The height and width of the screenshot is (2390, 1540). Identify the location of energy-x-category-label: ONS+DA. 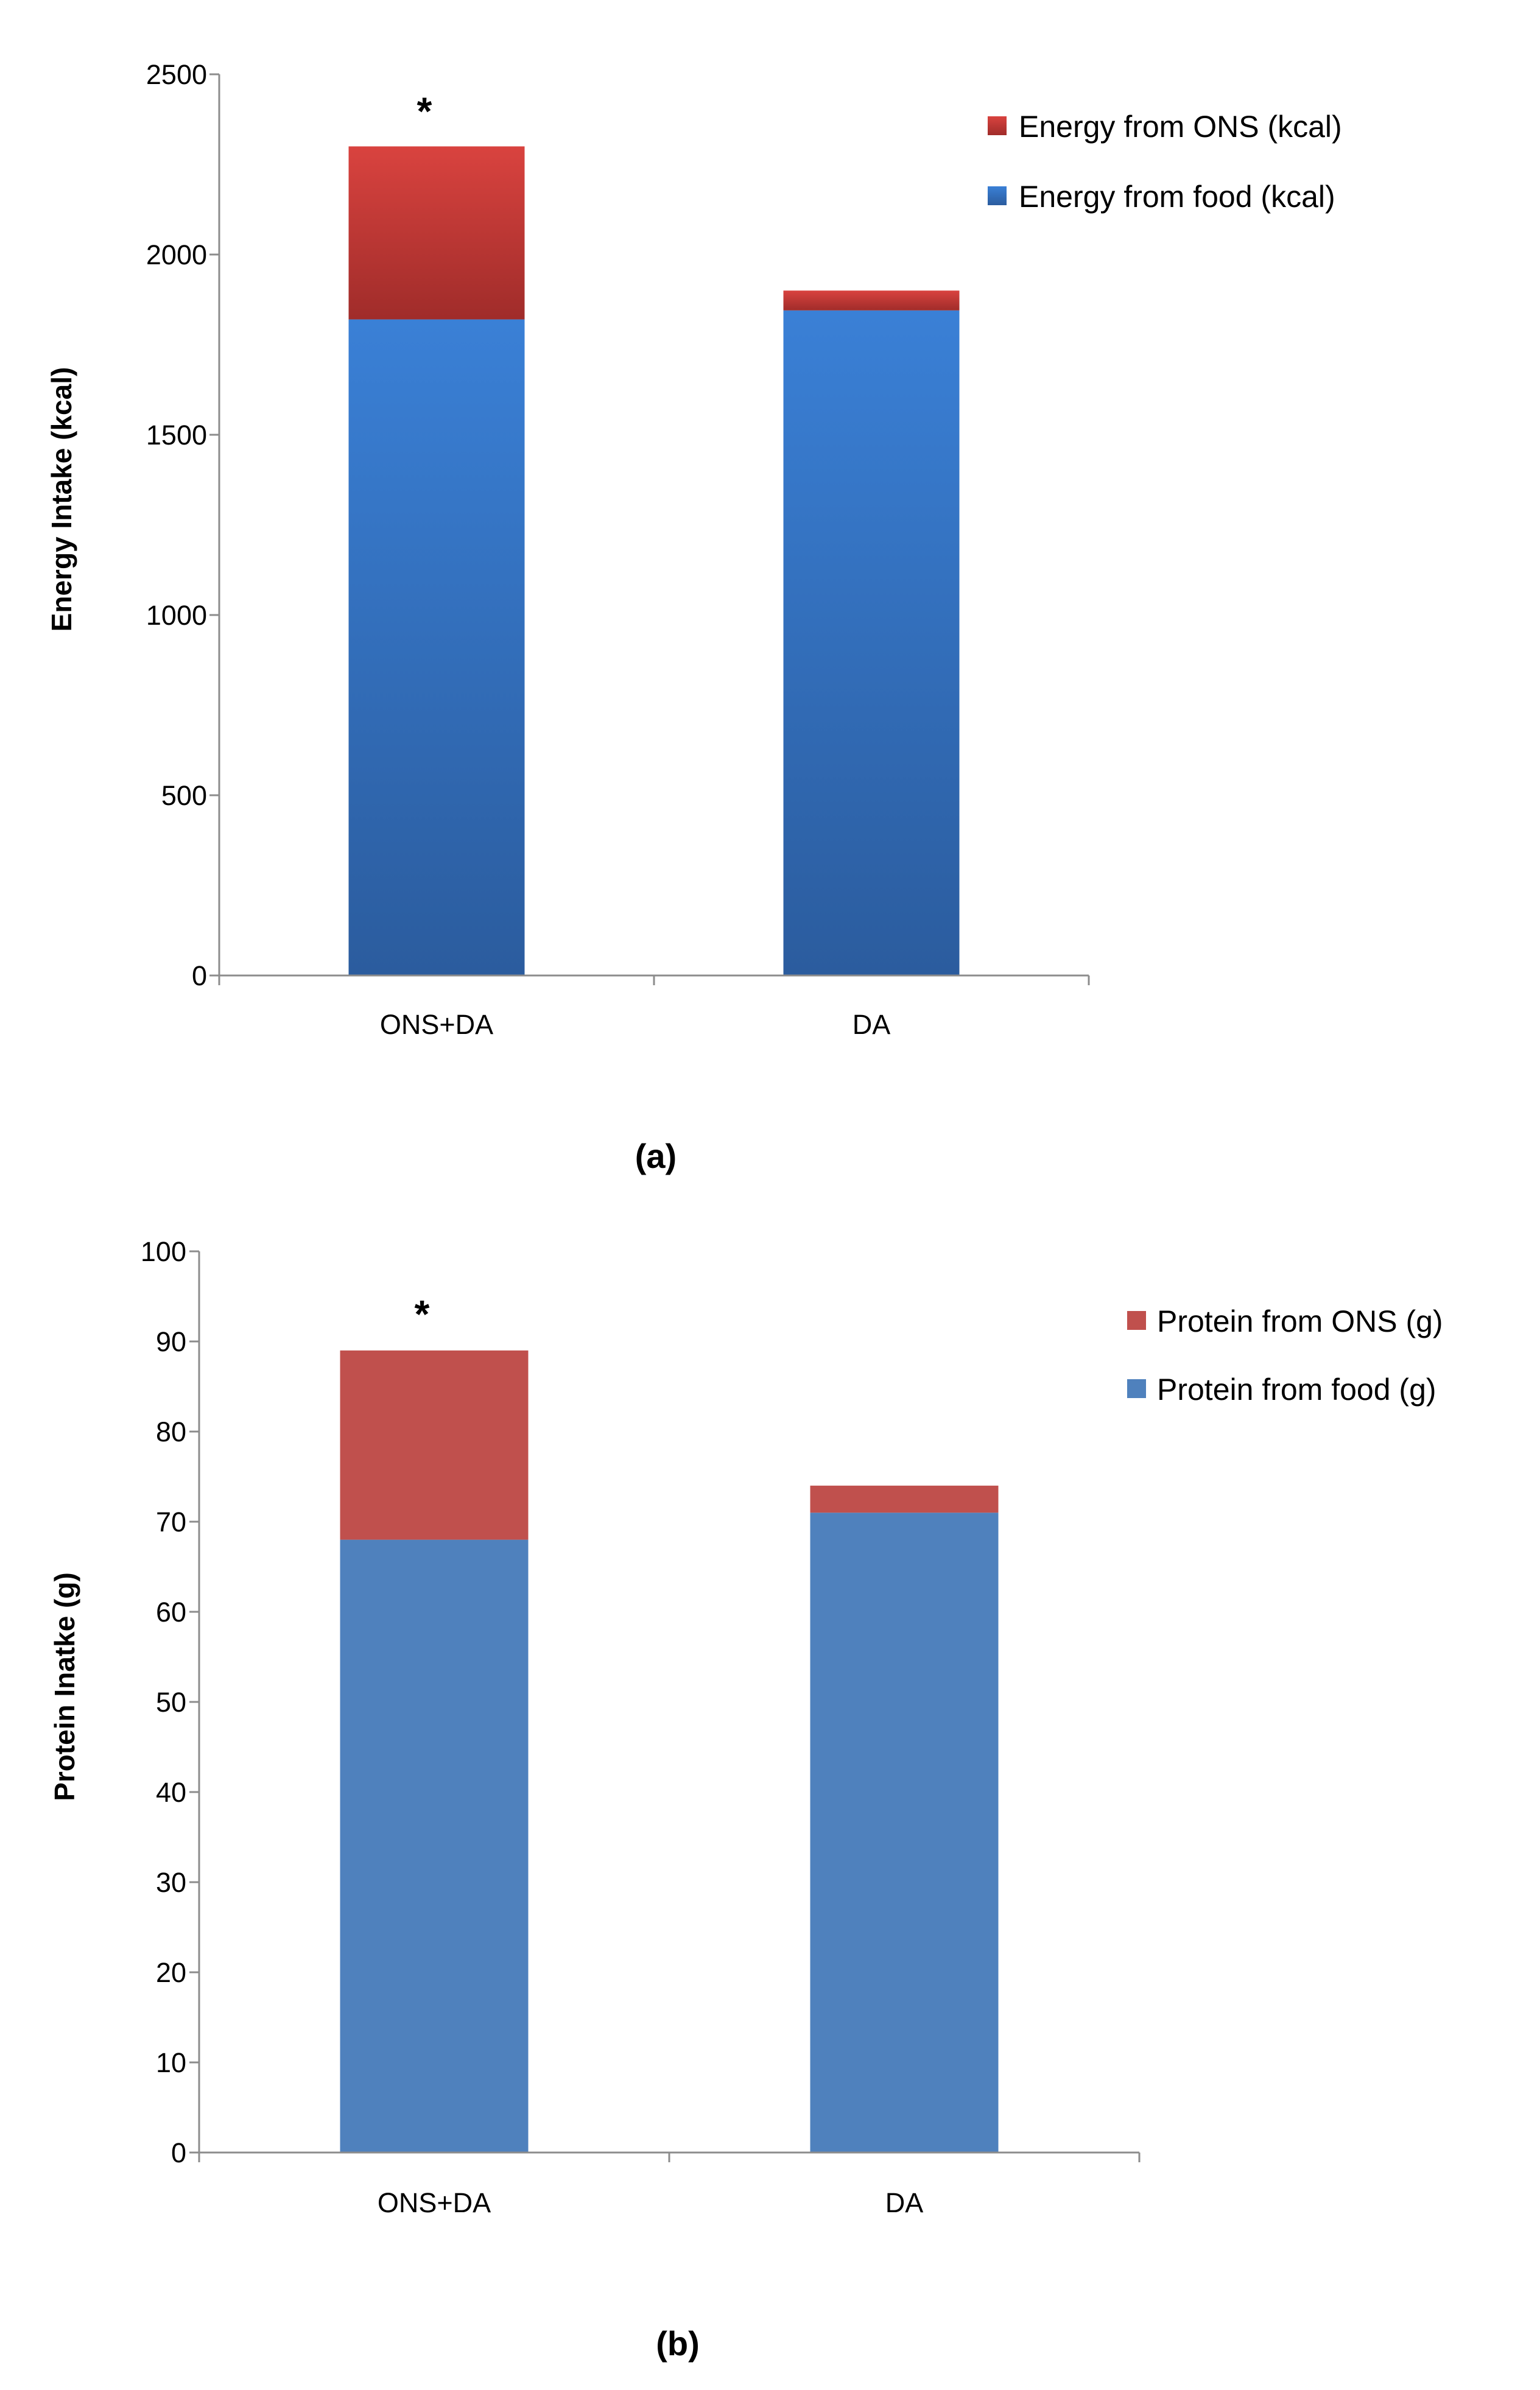
(436, 1024).